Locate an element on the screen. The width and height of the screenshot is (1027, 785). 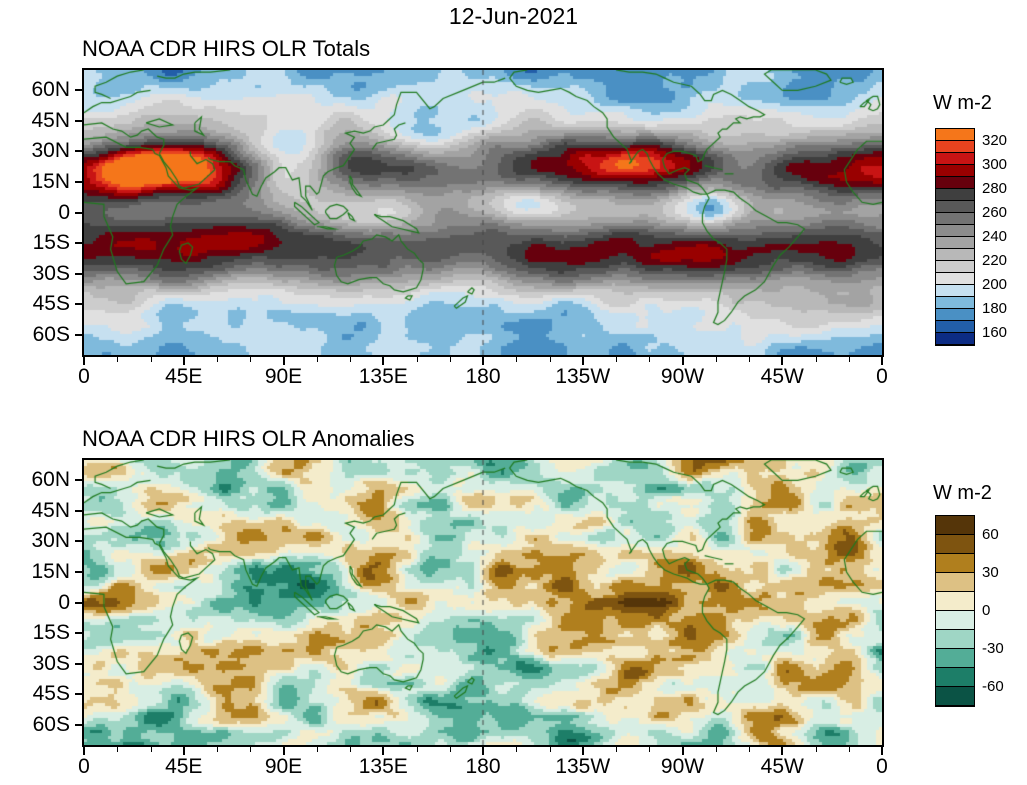
date-title: 12-Jun-2021 is located at coordinates (513, 16).